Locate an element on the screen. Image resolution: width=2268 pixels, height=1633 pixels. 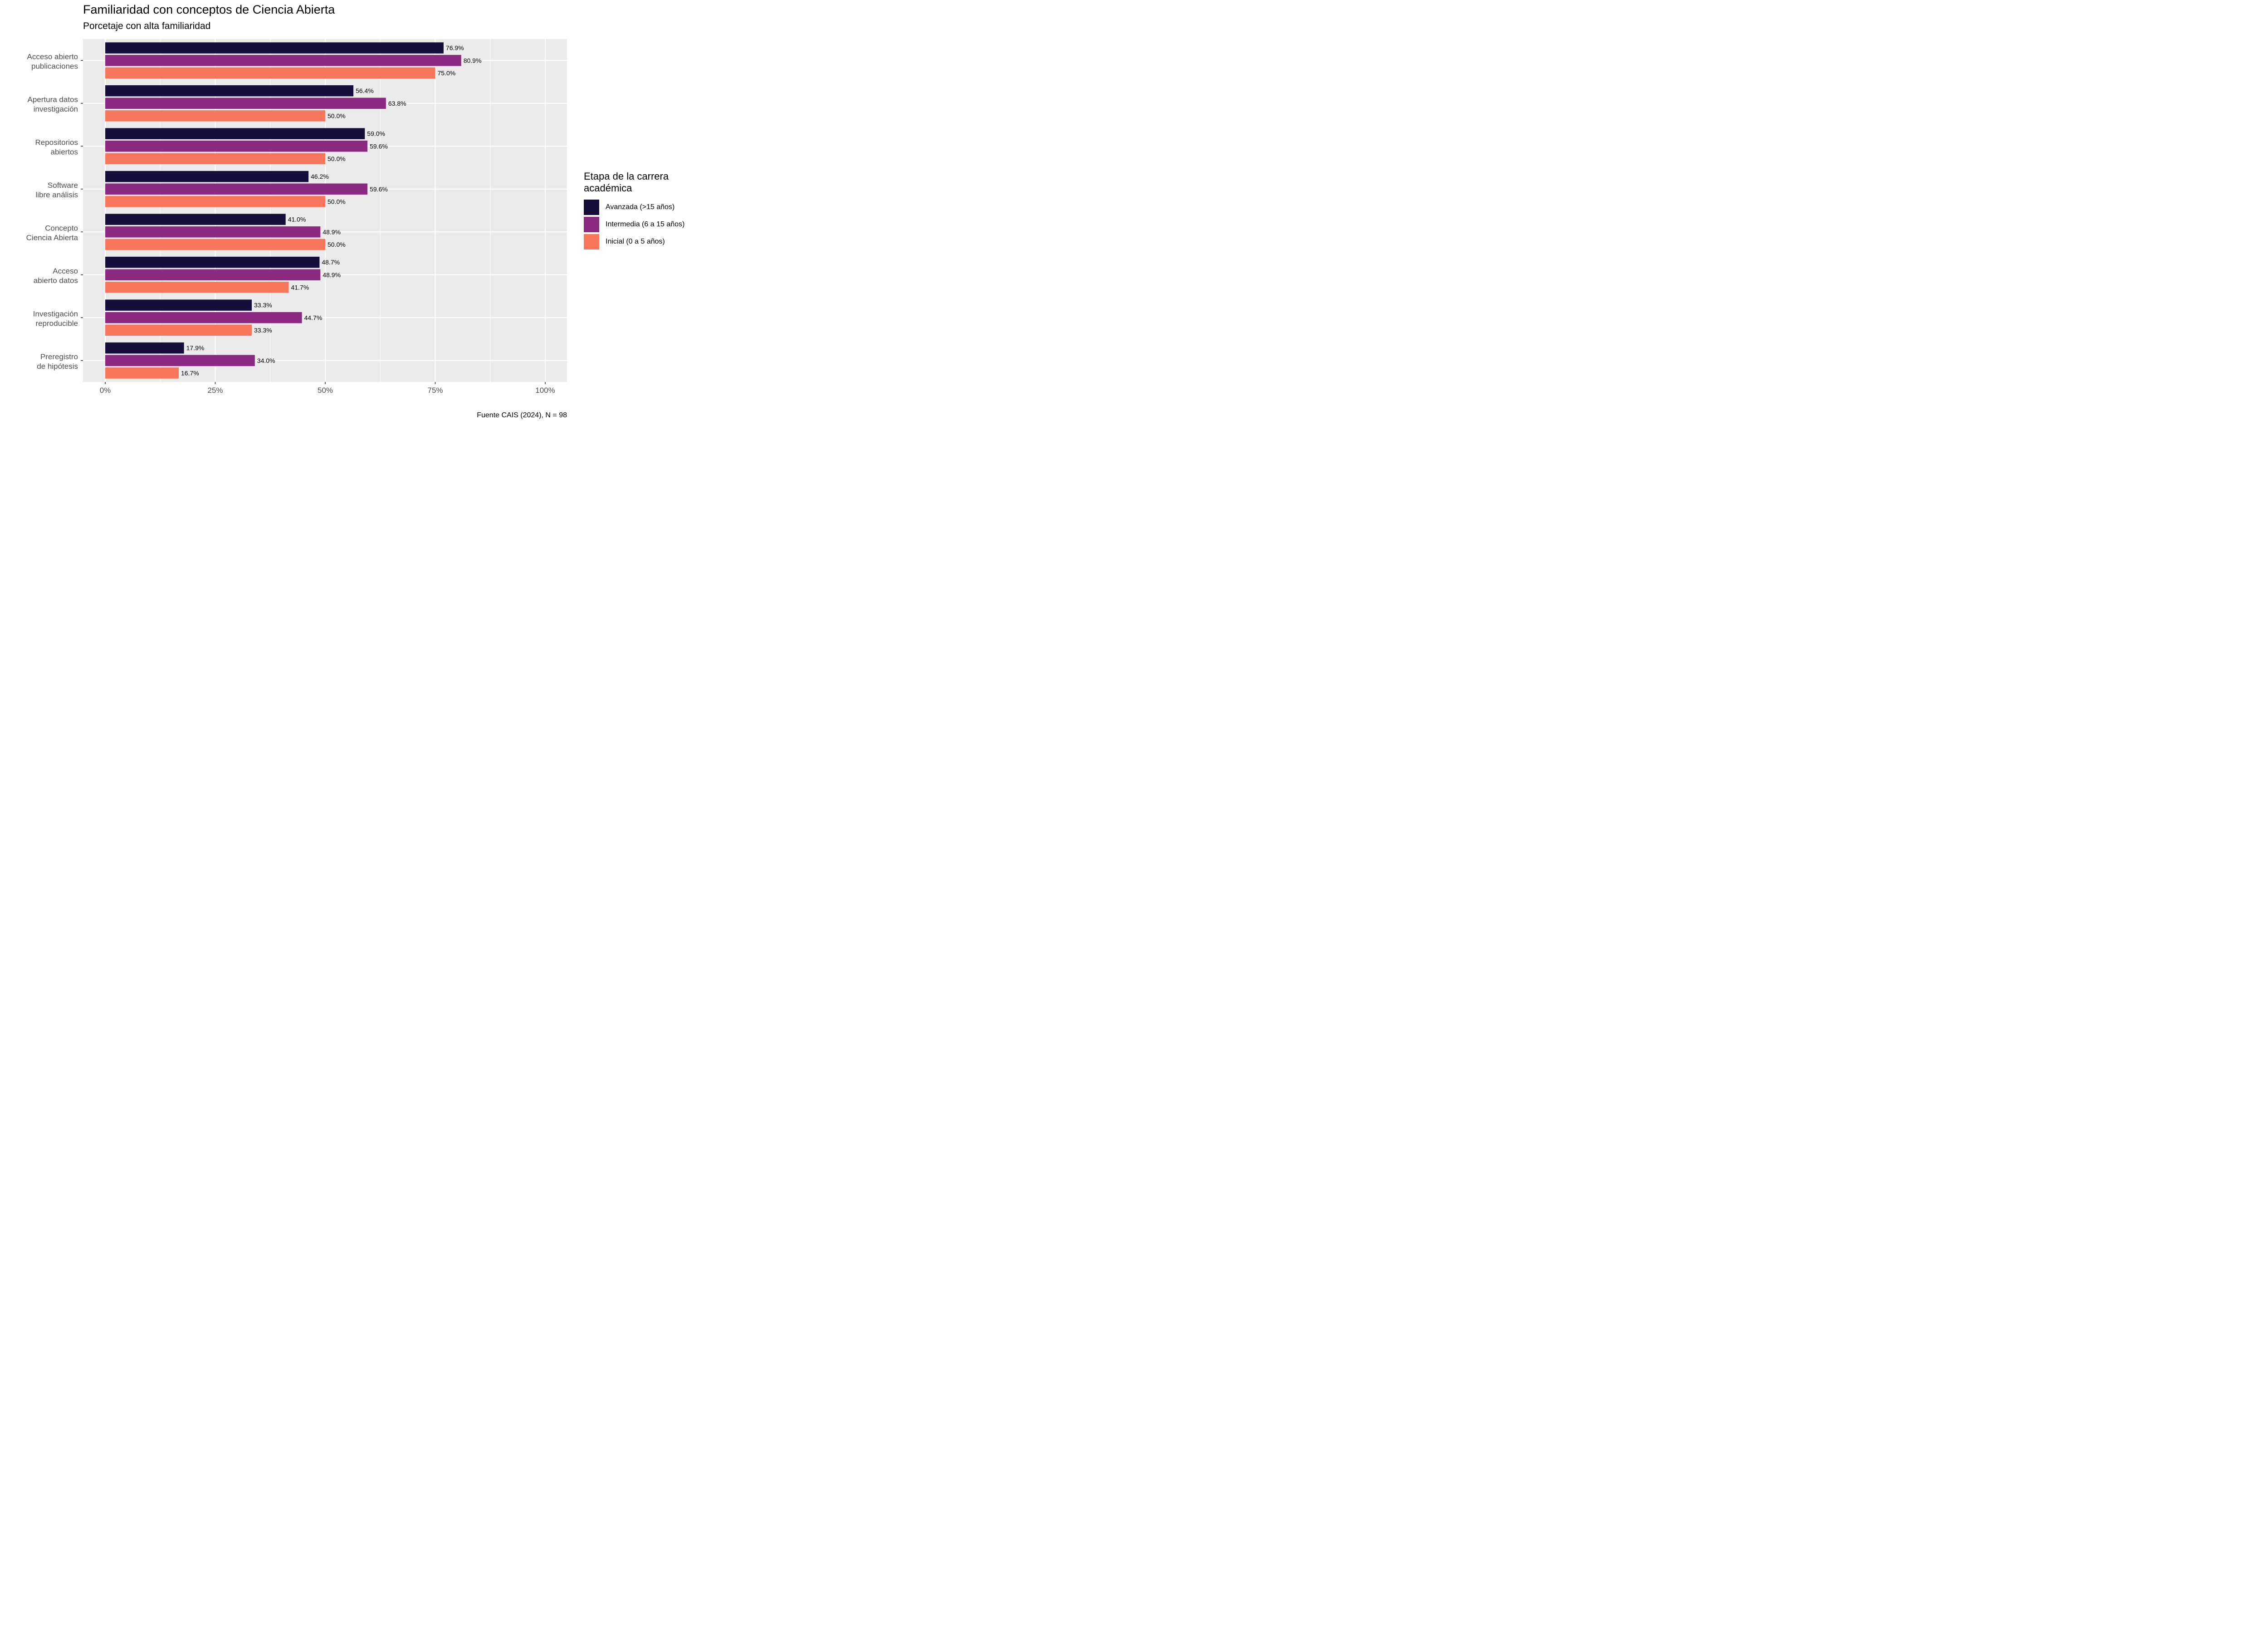
bar-value-label: 48.7% is located at coordinates (331, 262).